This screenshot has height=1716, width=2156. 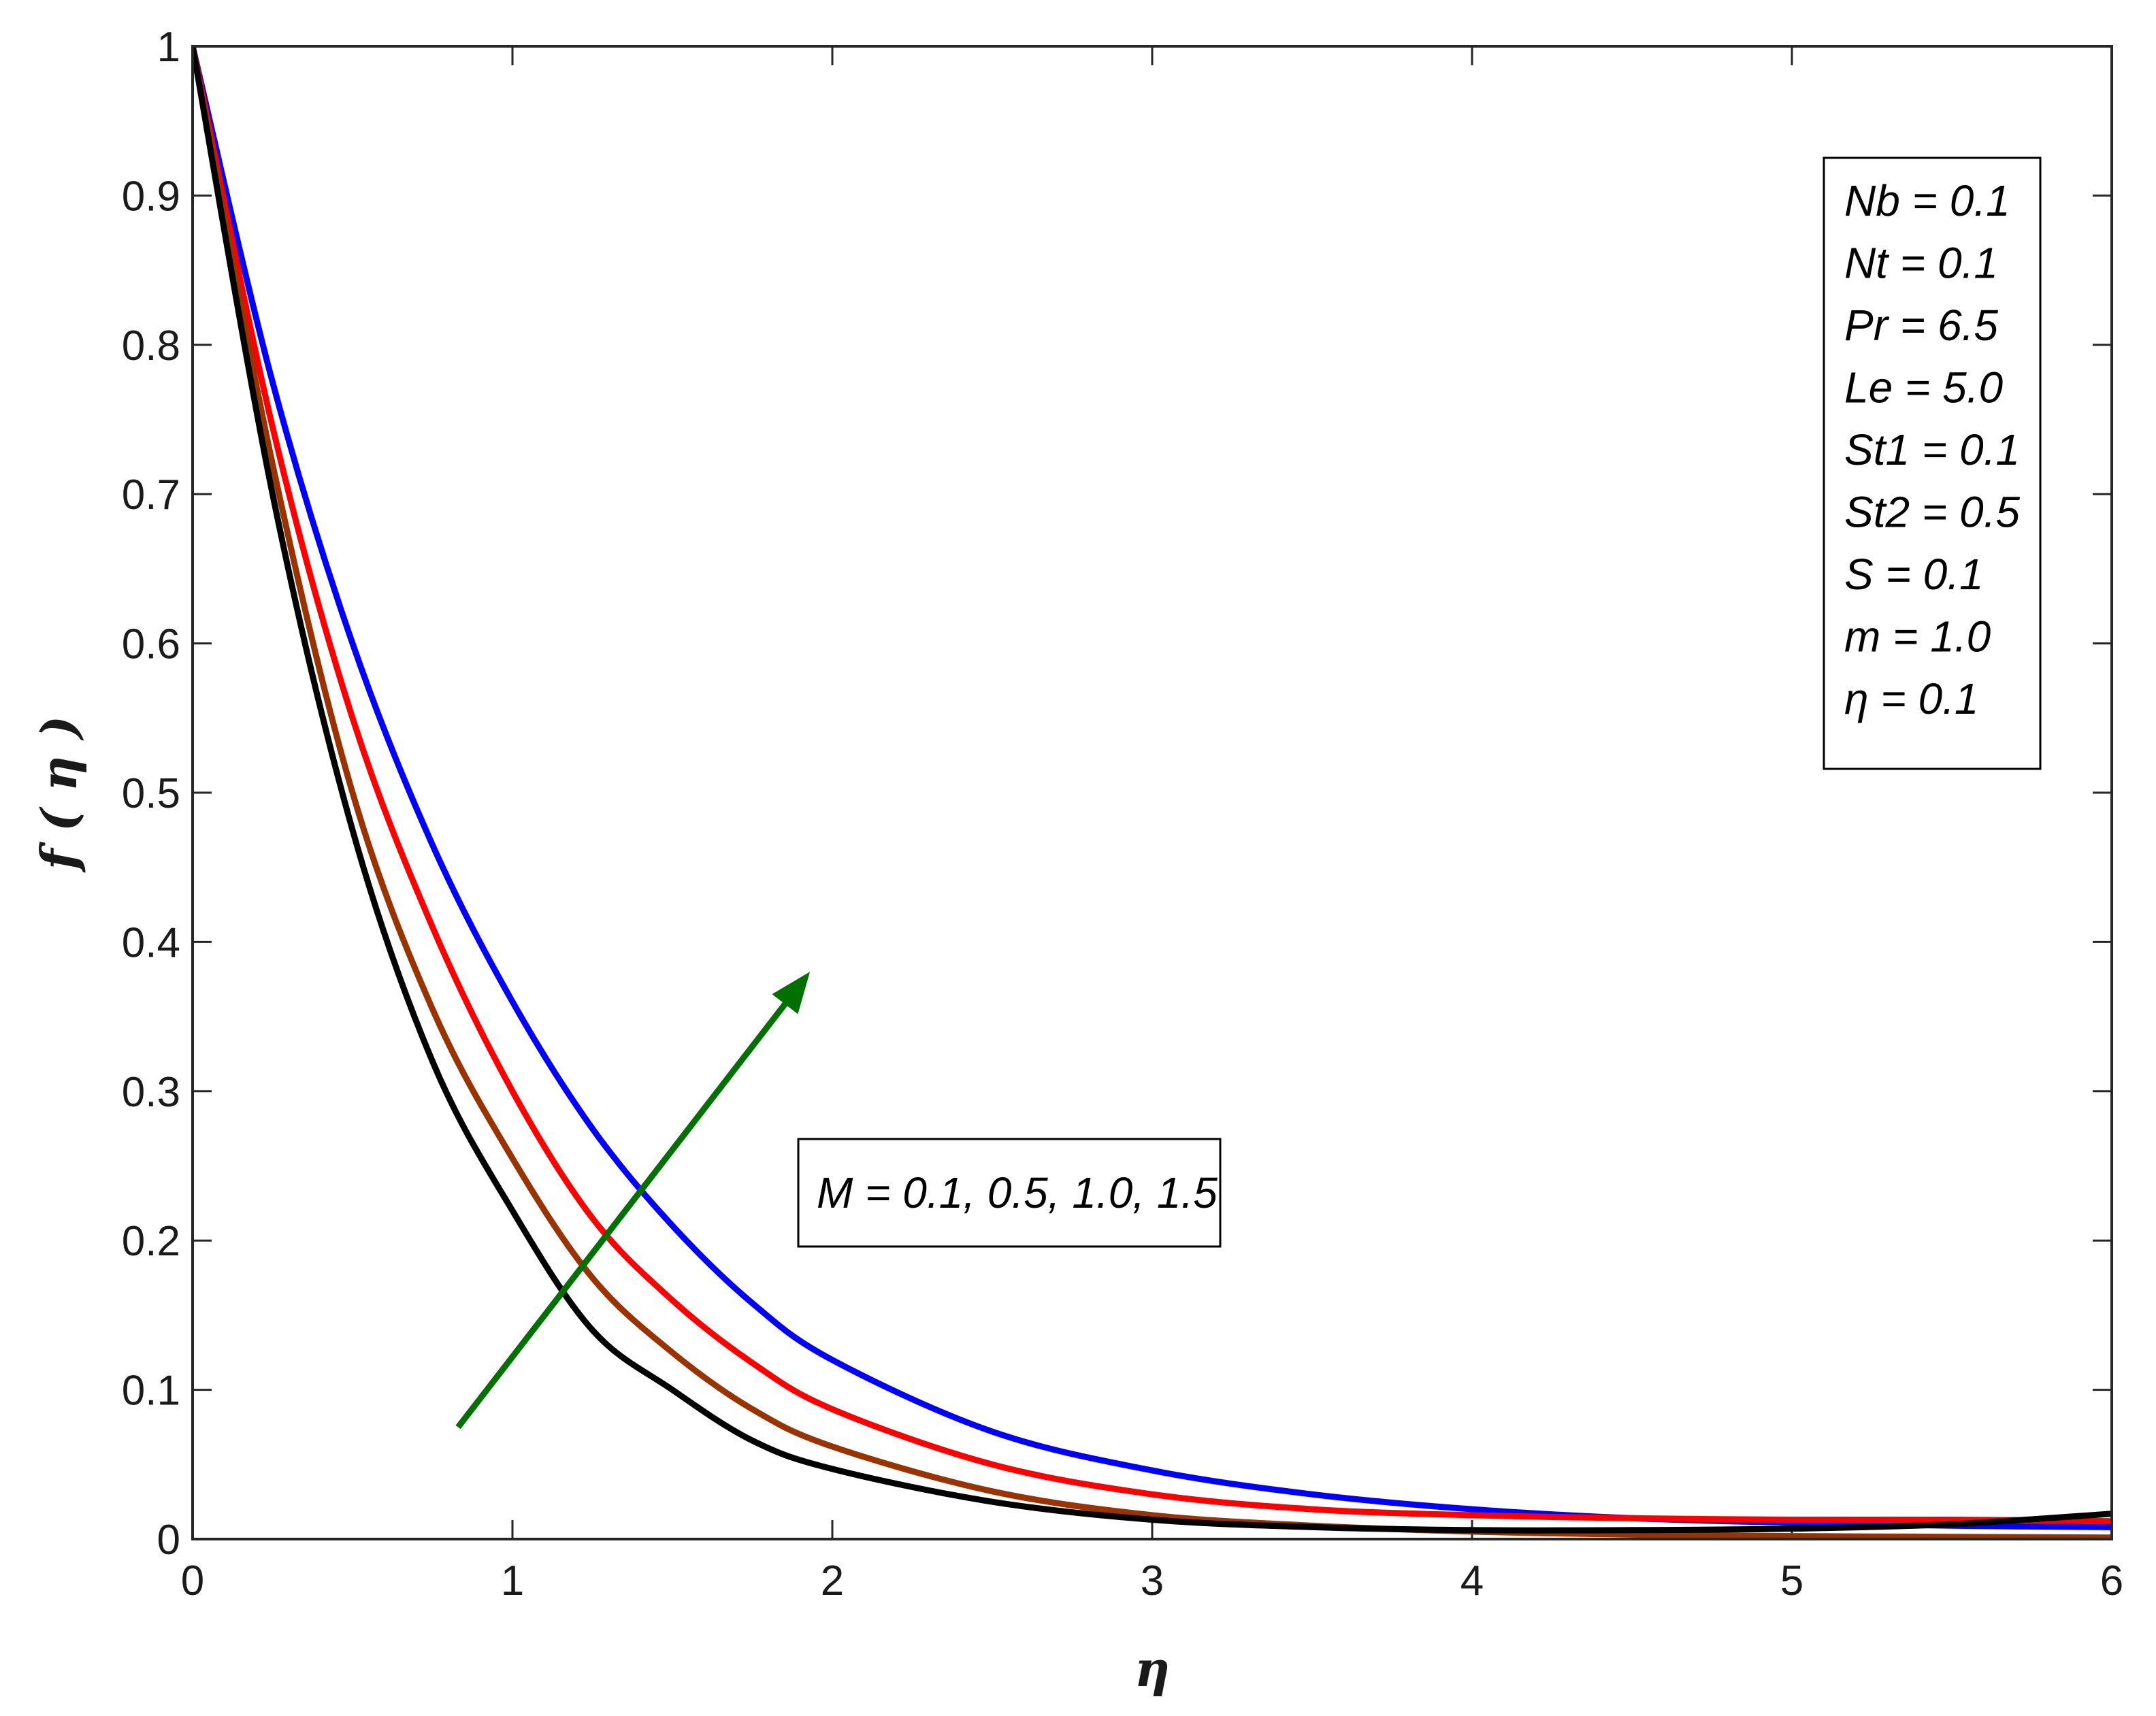 What do you see at coordinates (1924, 387) in the screenshot?
I see `legend-line: Le = 5.0` at bounding box center [1924, 387].